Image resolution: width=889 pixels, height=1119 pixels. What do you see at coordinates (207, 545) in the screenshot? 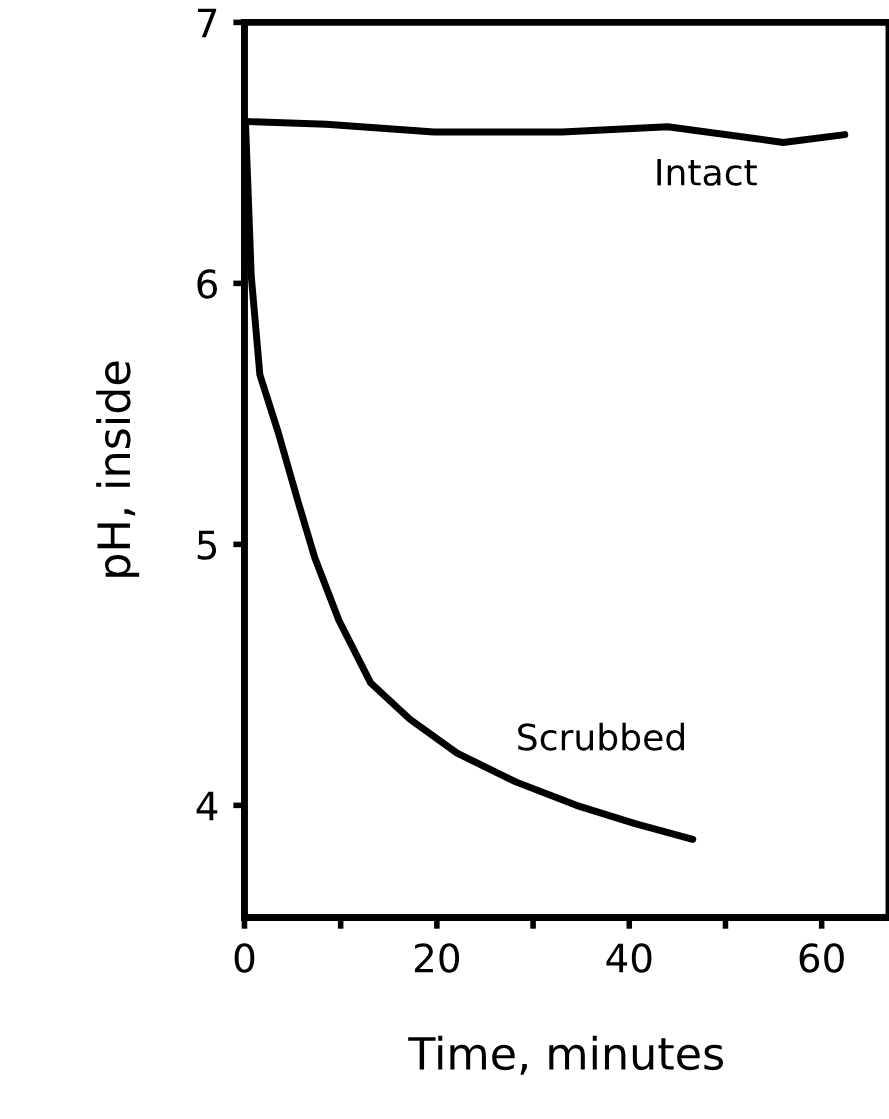
I see `y-tick-label: 5` at bounding box center [207, 545].